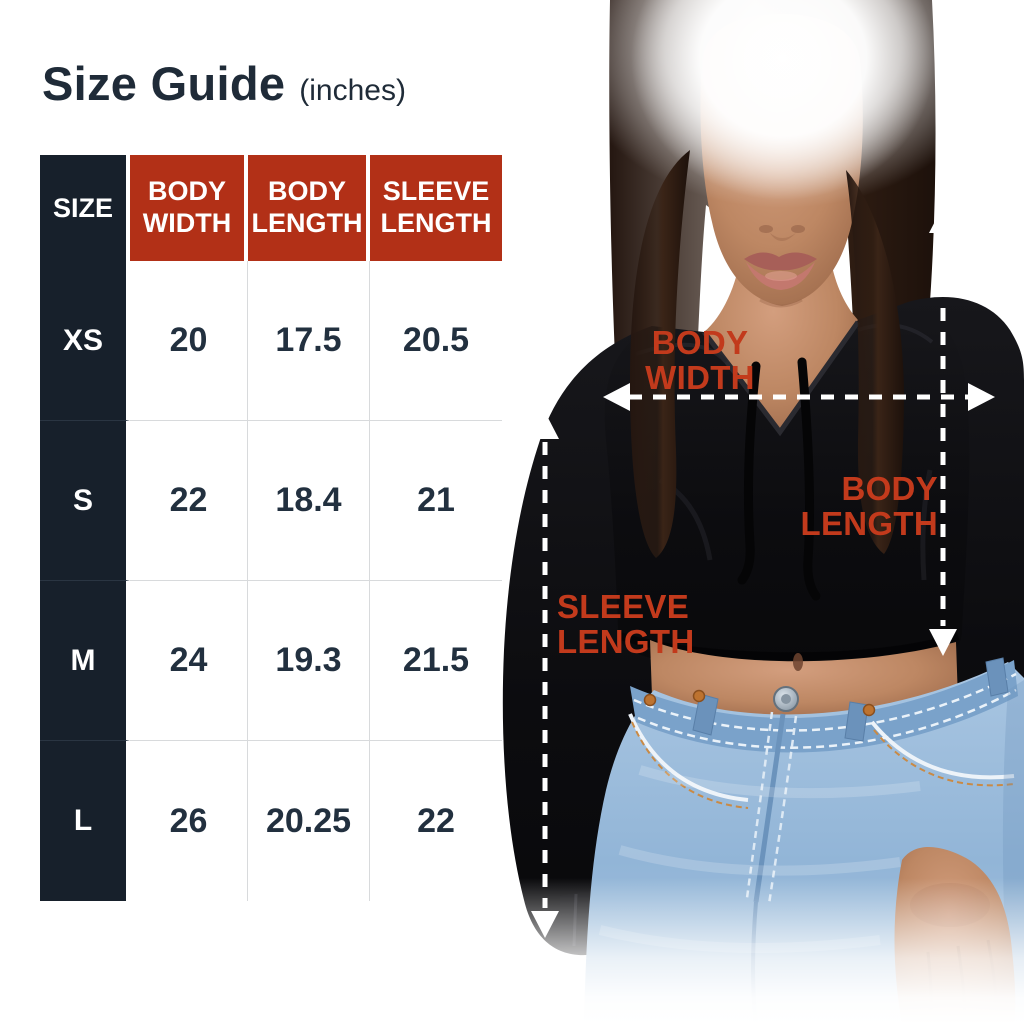  Describe the element at coordinates (942, 750) in the screenshot. I see `pocket-right` at that location.